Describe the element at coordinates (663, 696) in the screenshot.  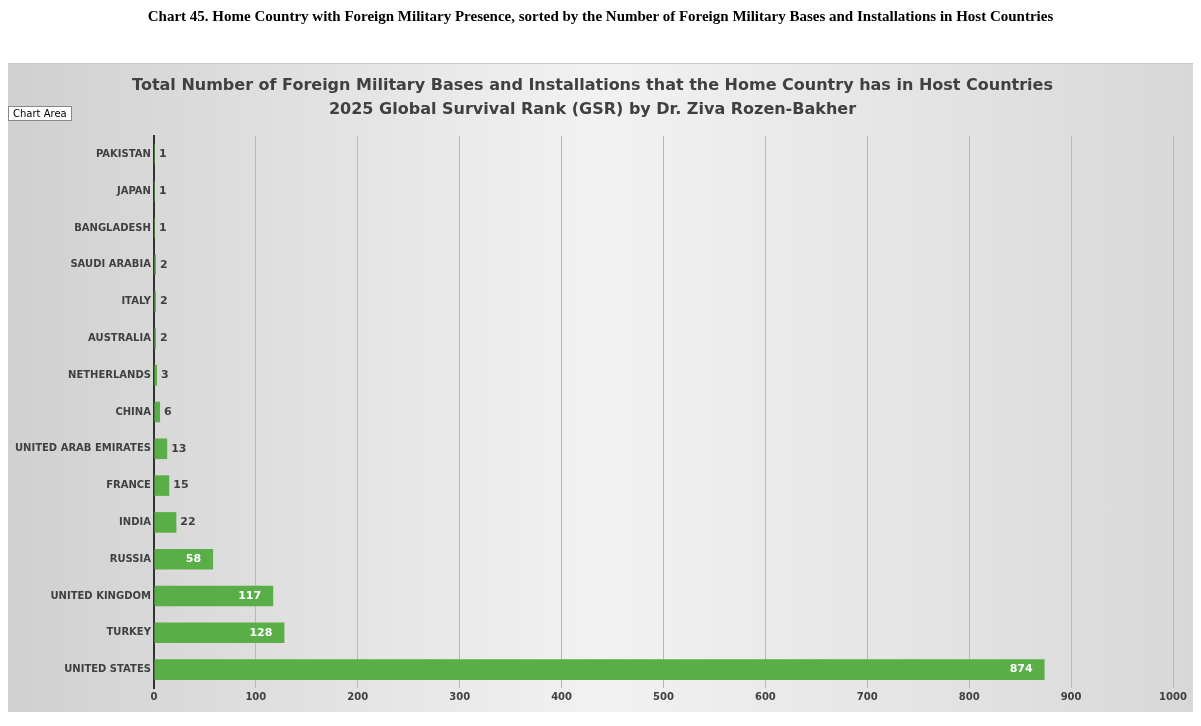
I see `x-tick-label: 500` at that location.